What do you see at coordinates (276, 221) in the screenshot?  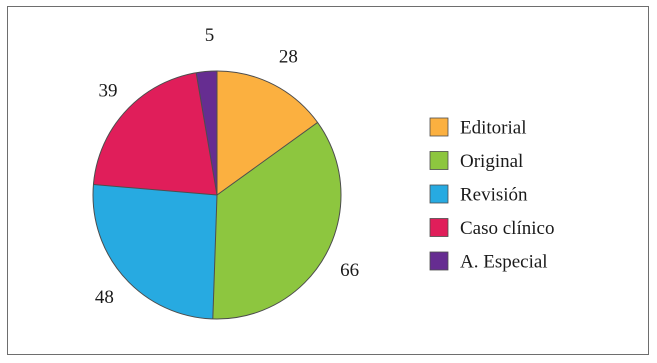 I see `pie-slice-original` at bounding box center [276, 221].